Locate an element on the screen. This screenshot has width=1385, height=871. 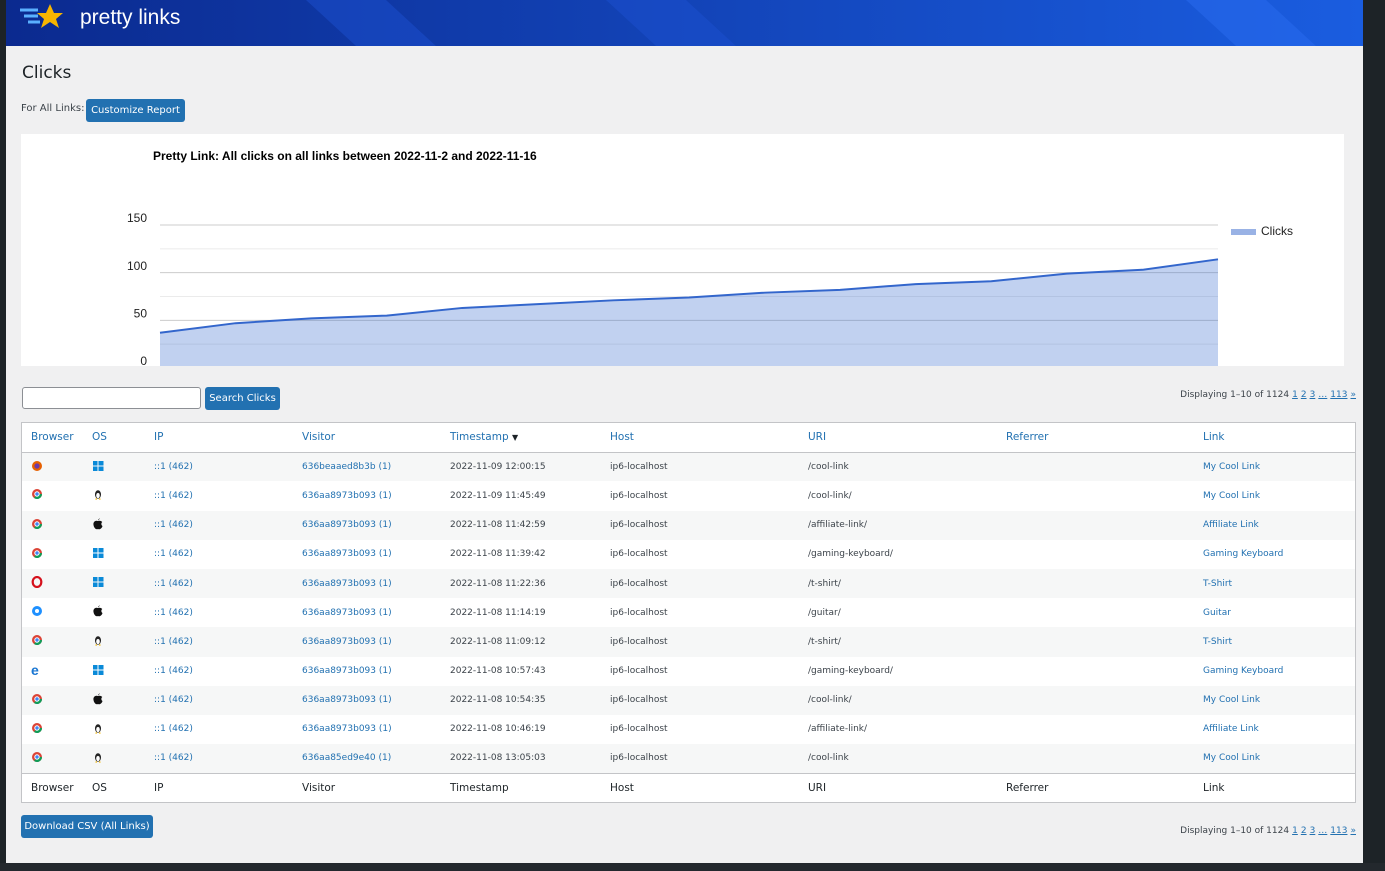
column-header: Link is located at coordinates (1274, 438).